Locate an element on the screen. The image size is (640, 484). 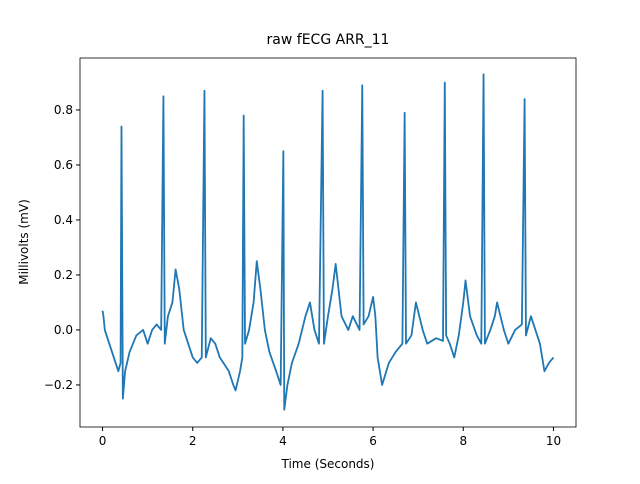
x-tick-label: 4 is located at coordinates (283, 441).